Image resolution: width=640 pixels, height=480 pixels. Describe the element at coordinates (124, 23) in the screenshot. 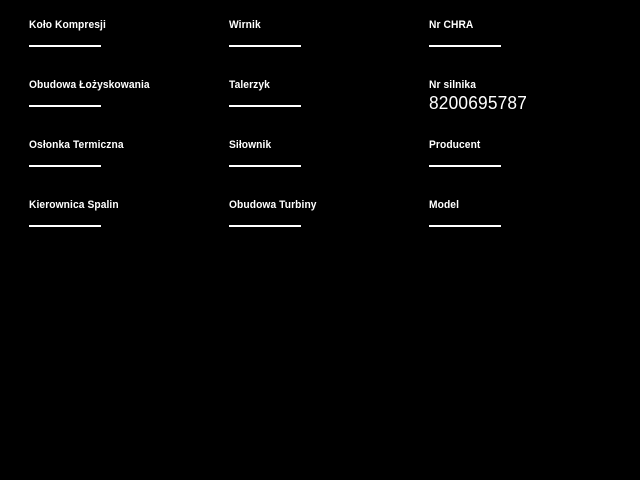

I see `spec-field-kolo-kompresji: Koło Kompresji` at that location.